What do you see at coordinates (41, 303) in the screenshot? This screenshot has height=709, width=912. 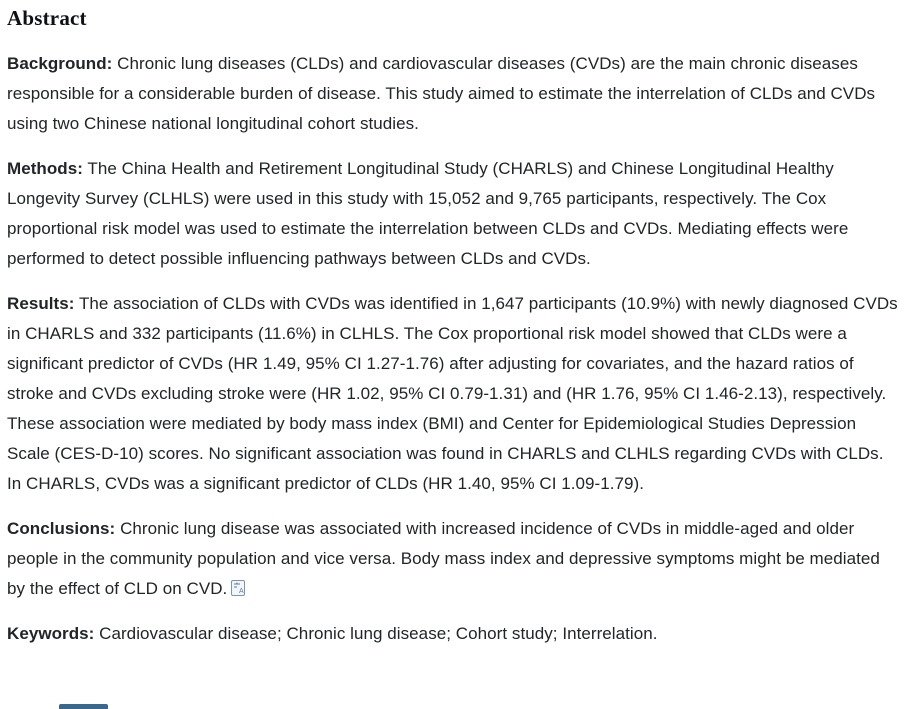 I see `results-label: Results:` at bounding box center [41, 303].